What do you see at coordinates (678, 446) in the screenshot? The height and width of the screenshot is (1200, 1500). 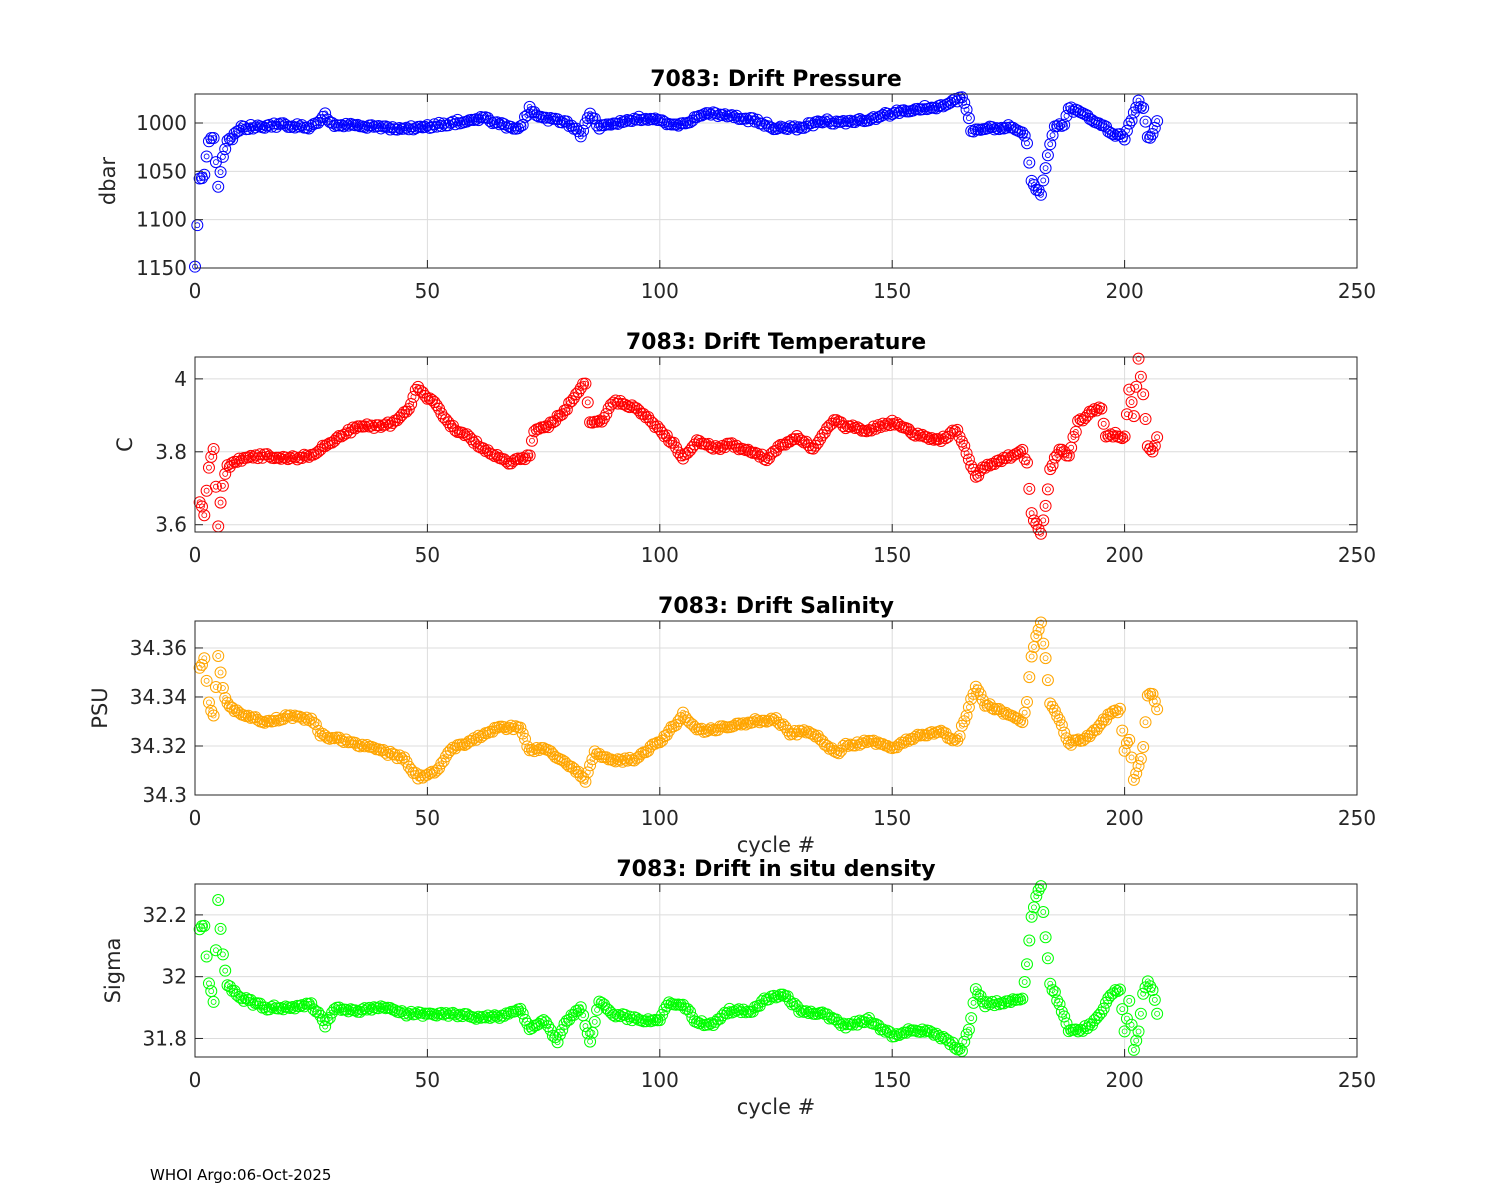 I see `data-series` at bounding box center [678, 446].